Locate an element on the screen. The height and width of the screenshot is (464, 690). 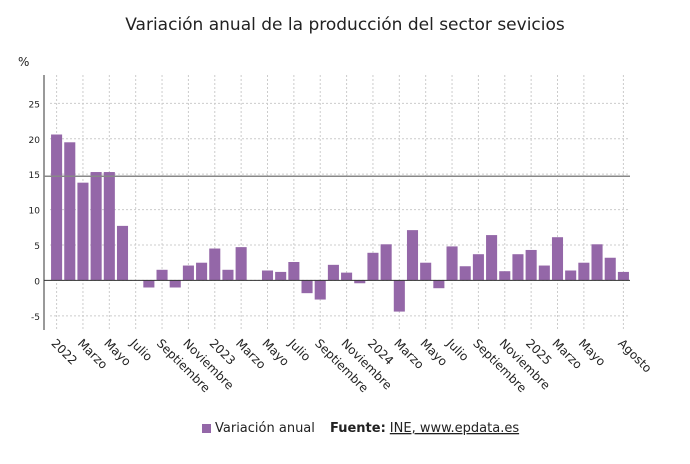
source: Fuente: INE, www.epdata.es is located at coordinates (424, 428).